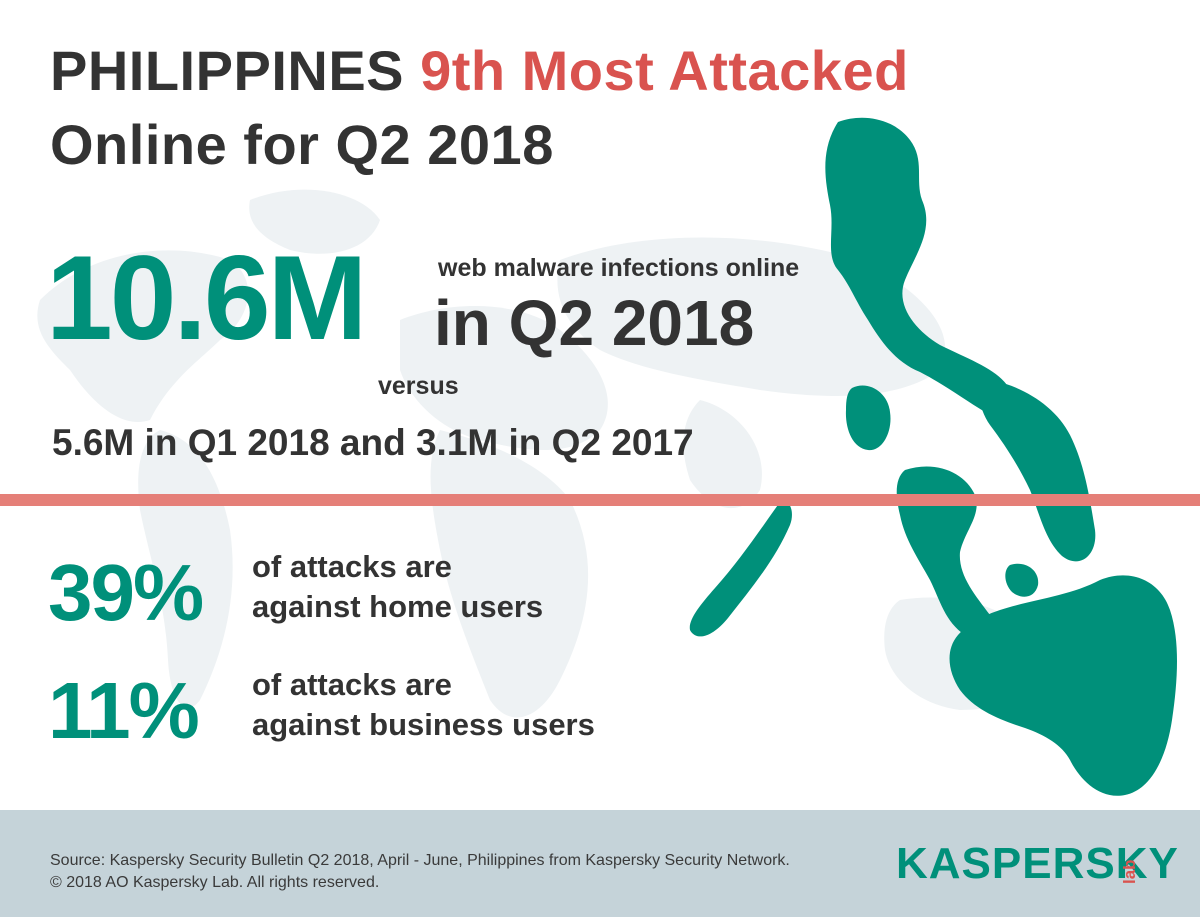 This screenshot has height=917, width=1200. What do you see at coordinates (352, 566) in the screenshot?
I see `home-users-line1: of attacks are` at bounding box center [352, 566].